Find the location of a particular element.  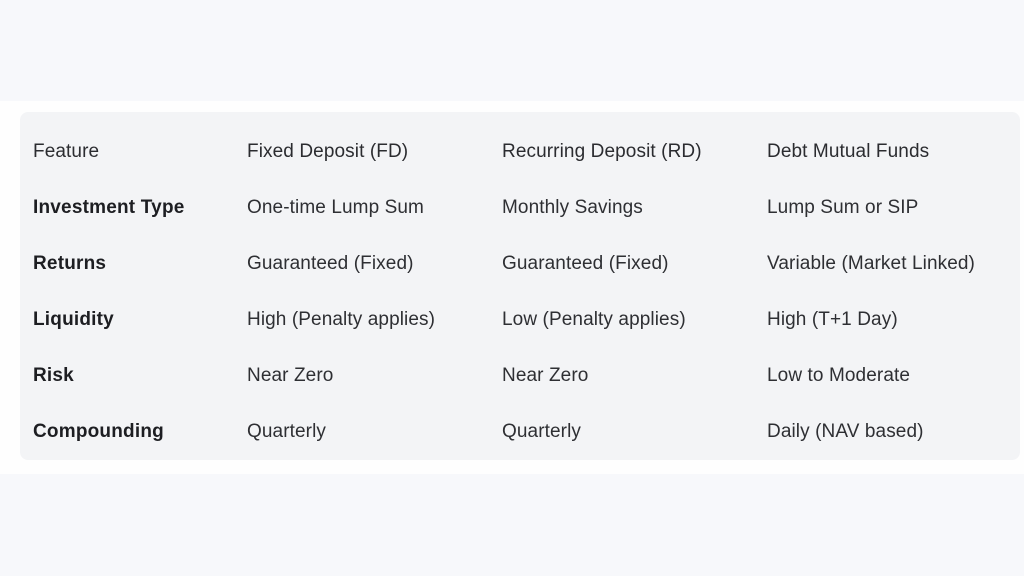

table-cell: Lump Sum or SIP is located at coordinates (843, 207).